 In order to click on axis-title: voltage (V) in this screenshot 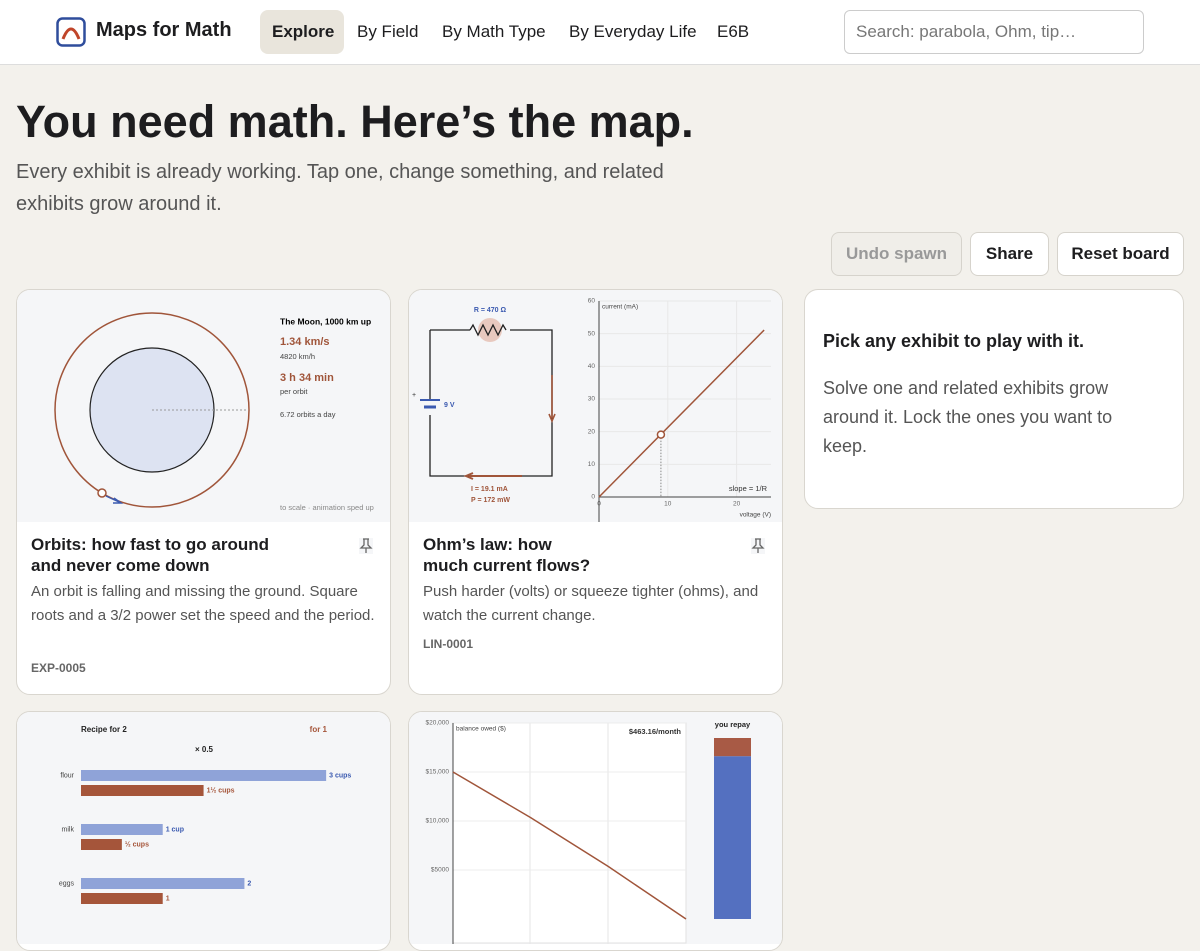, I will do `click(755, 515)`.